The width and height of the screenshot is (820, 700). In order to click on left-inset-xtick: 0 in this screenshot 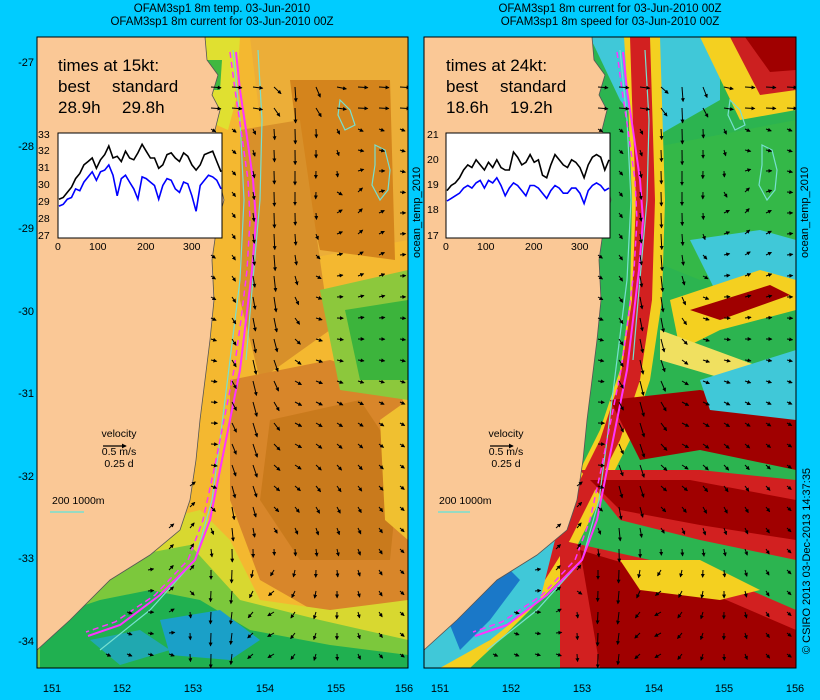, I will do `click(58, 247)`.